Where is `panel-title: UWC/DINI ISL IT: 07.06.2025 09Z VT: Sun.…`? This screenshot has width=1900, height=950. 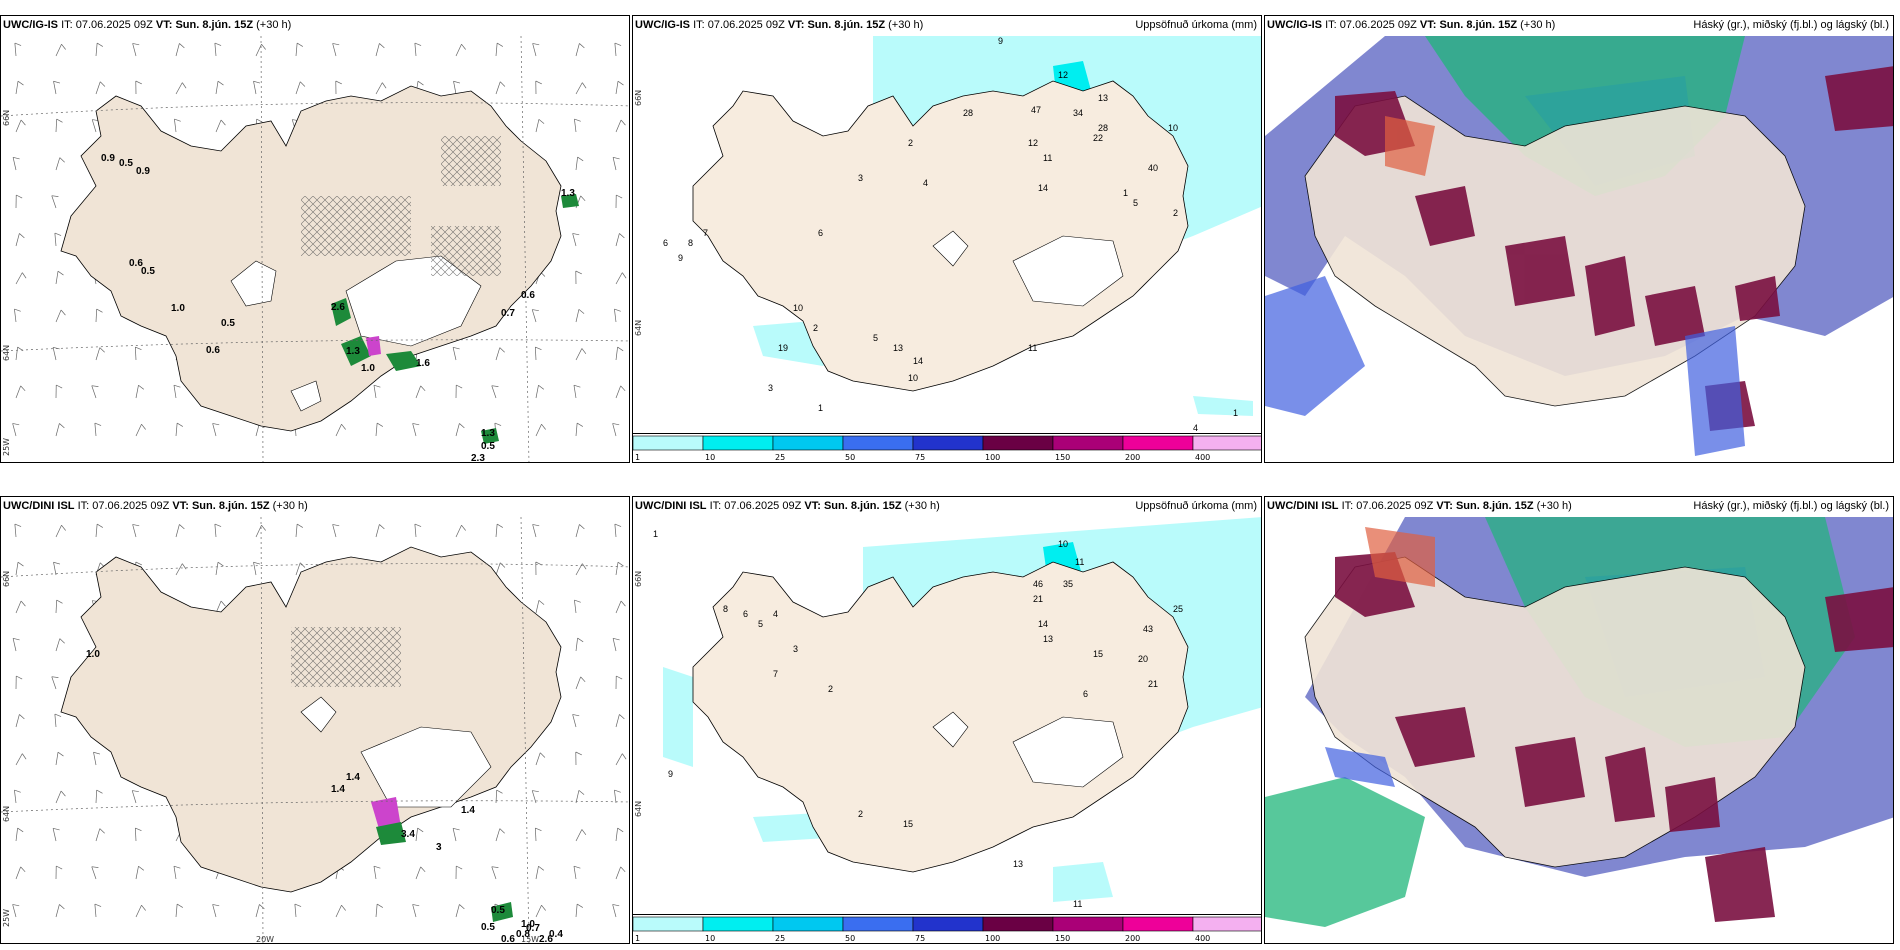
panel-title: UWC/DINI ISL IT: 07.06.2025 09Z VT: Sun.… is located at coordinates (787, 506).